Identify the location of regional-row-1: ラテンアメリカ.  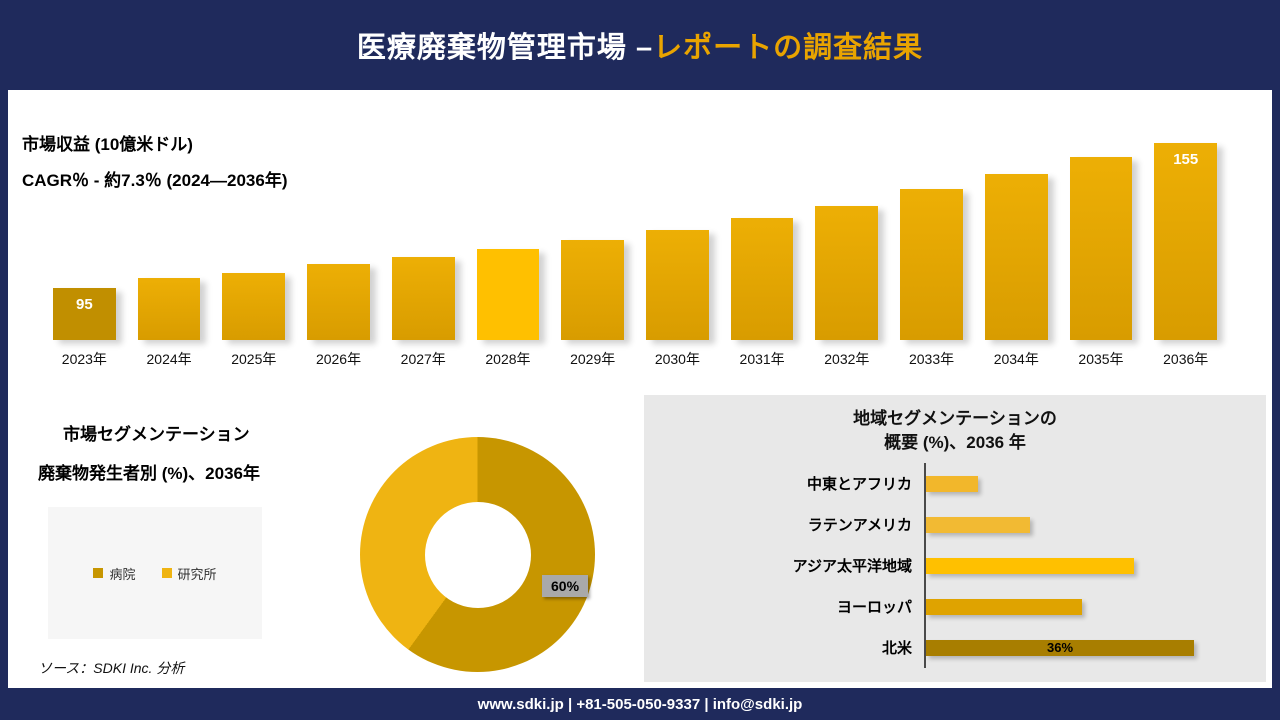
(944, 524).